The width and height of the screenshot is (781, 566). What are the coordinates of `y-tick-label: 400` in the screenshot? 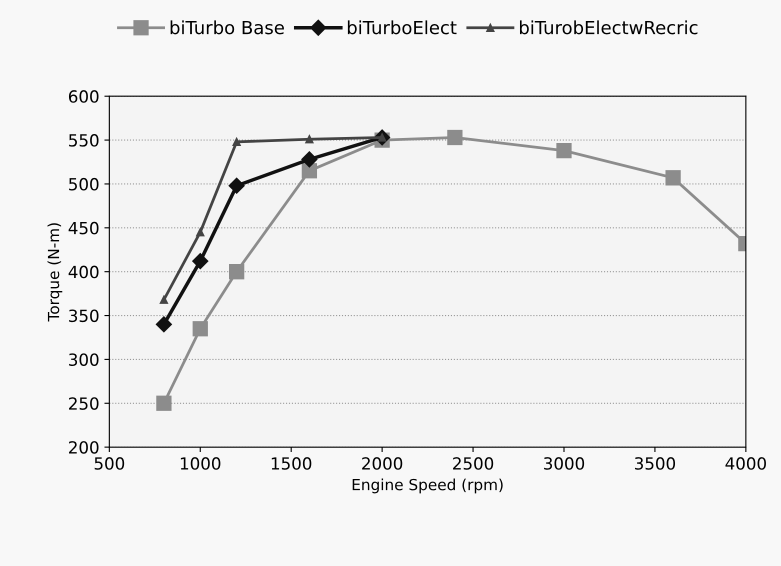 It's located at (83, 272).